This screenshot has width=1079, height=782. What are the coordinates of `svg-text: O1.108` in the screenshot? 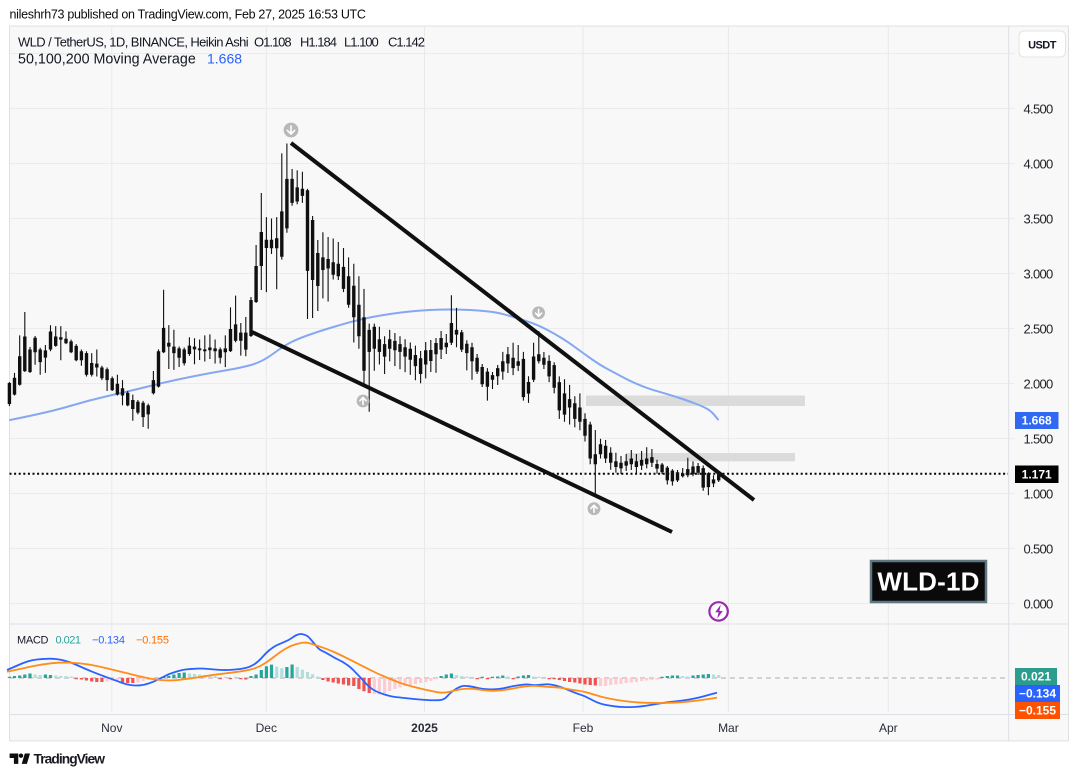 It's located at (272, 42).